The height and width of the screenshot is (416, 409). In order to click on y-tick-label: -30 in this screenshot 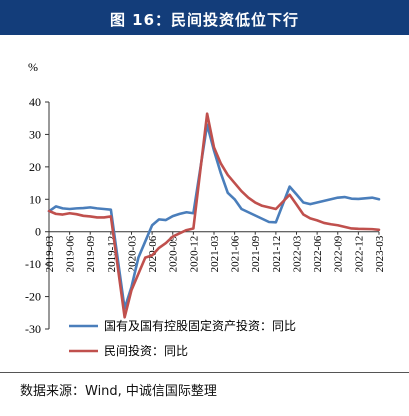, I will do `click(33, 329)`.